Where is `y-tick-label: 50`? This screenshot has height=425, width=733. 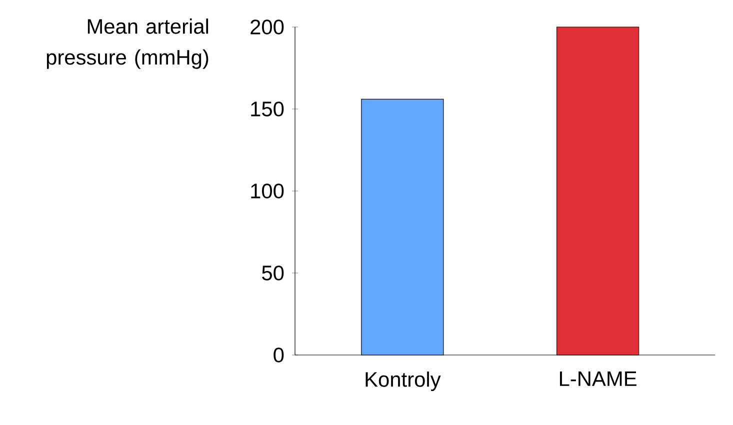 y-tick-label: 50 is located at coordinates (273, 273).